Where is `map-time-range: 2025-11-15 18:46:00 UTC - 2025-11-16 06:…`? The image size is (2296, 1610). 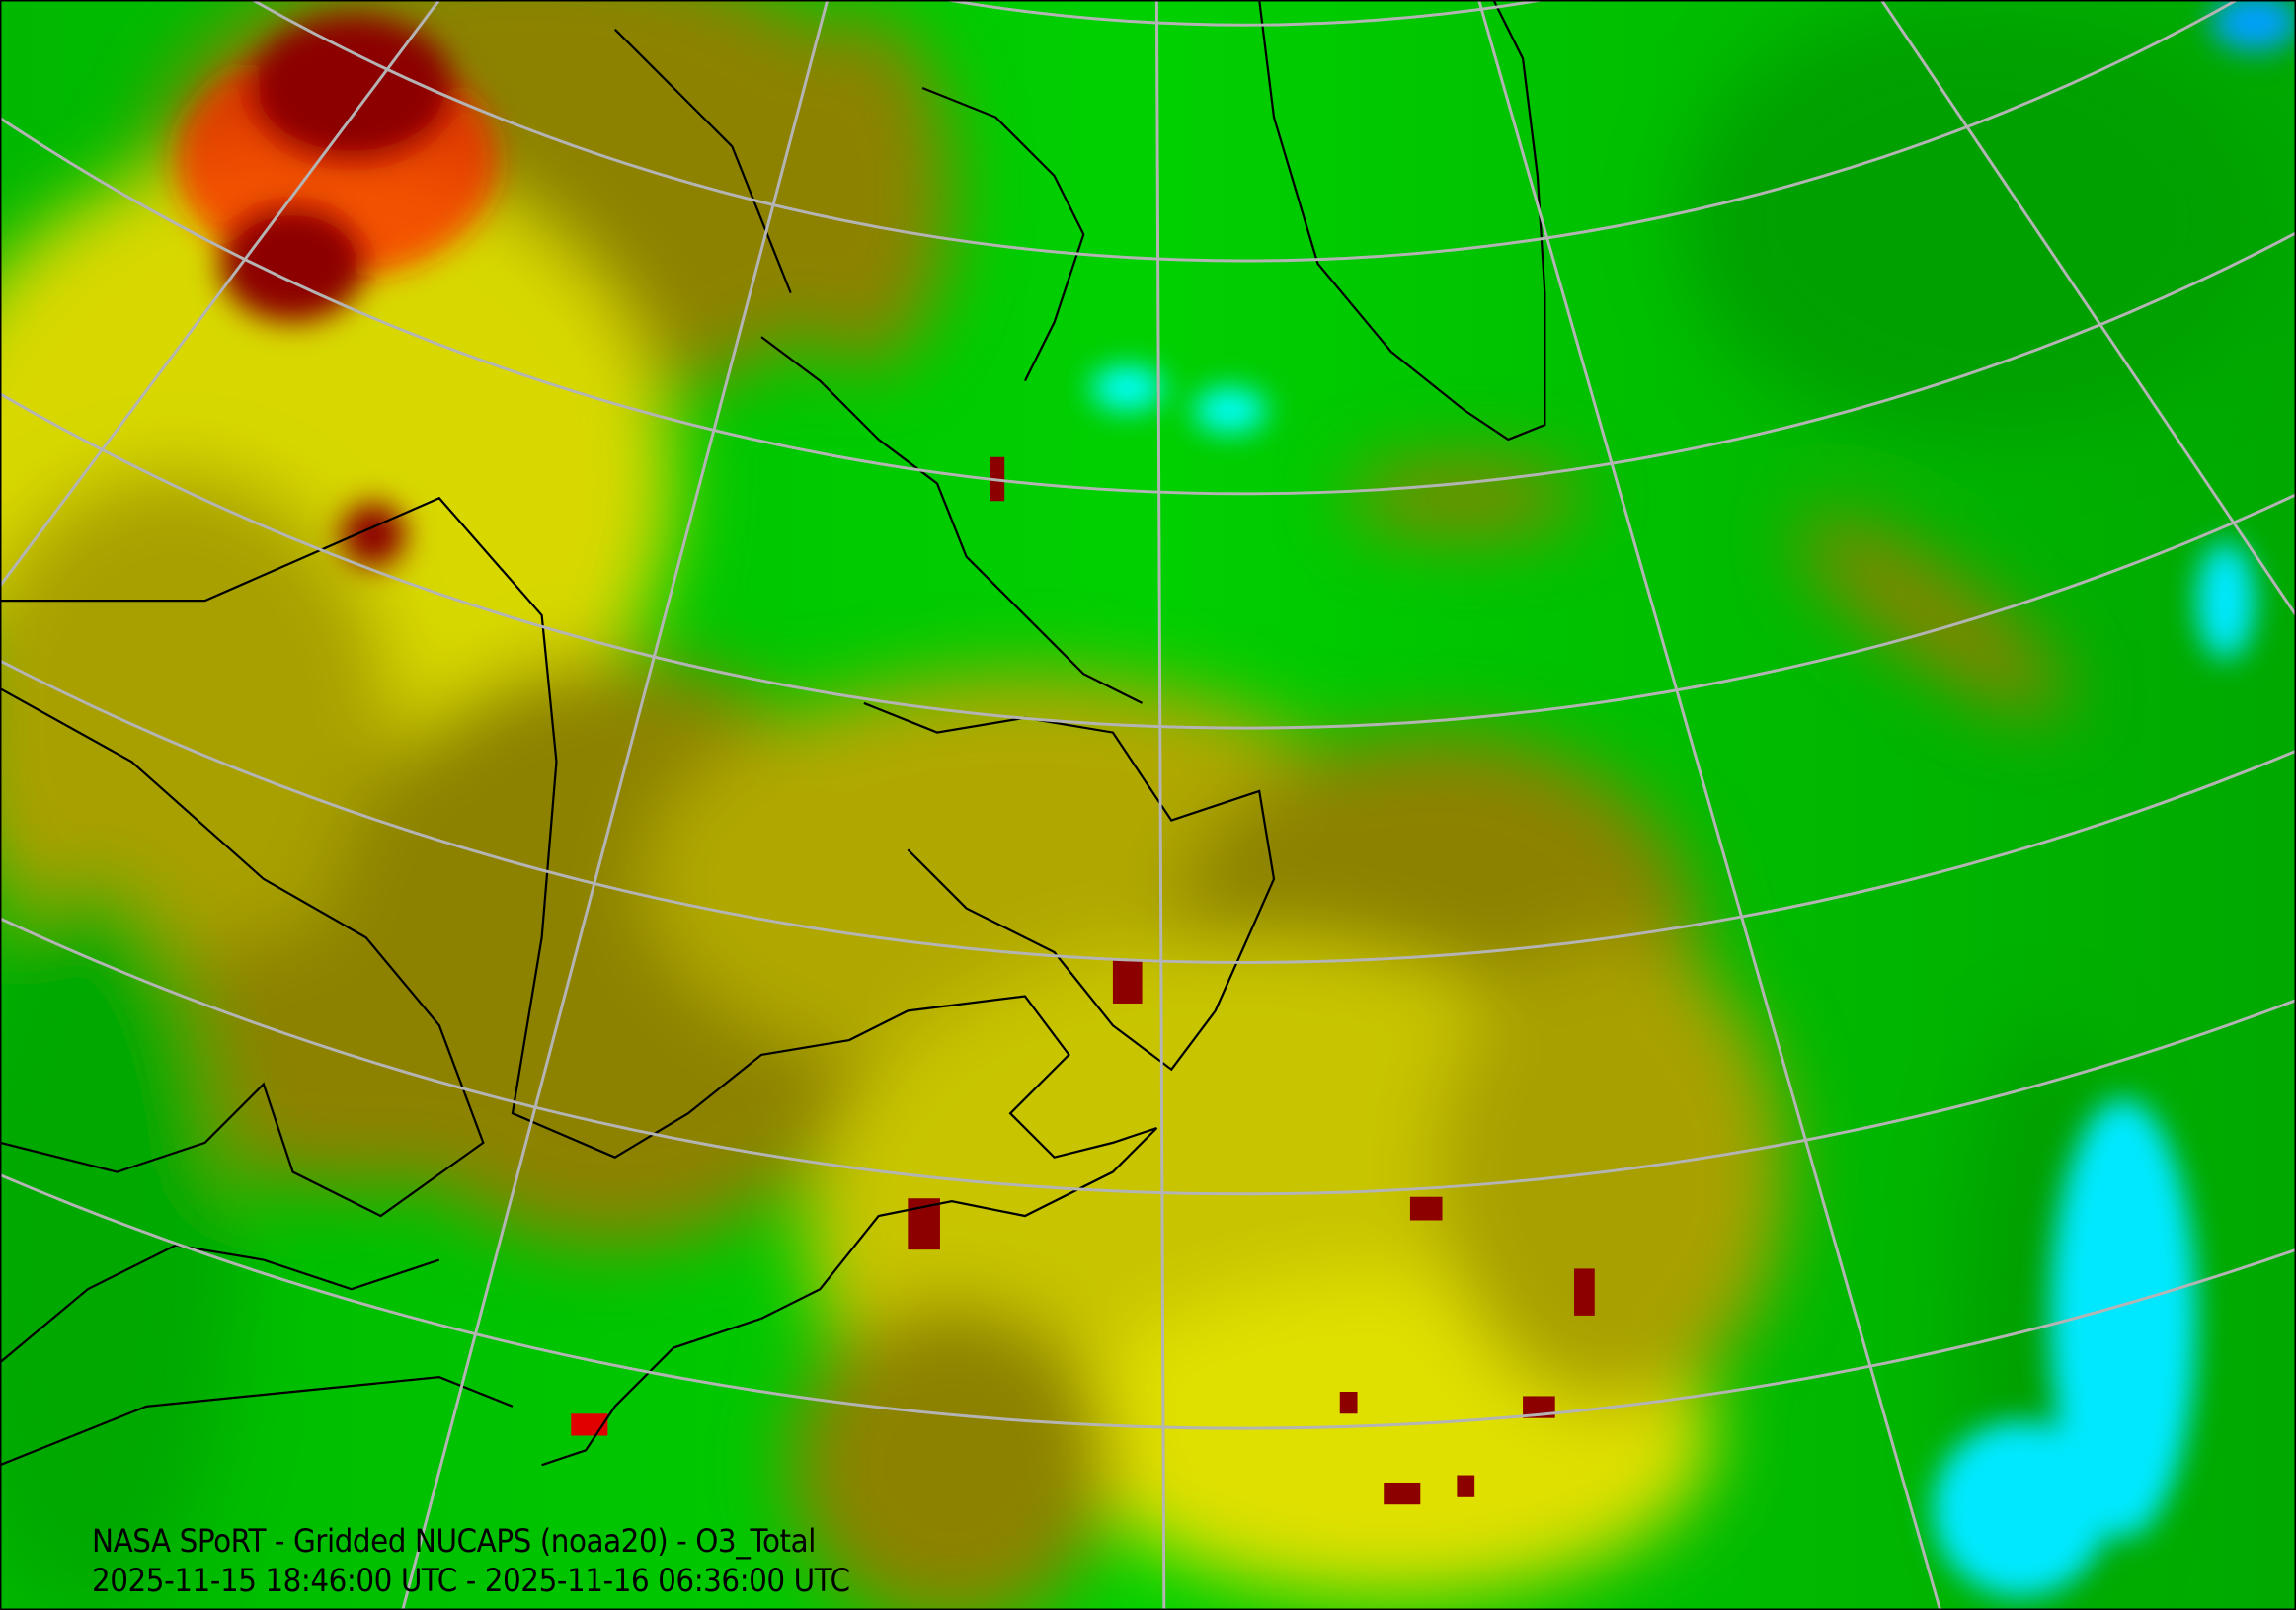
map-time-range: 2025-11-15 18:46:00 UTC - 2025-11-16 06:… is located at coordinates (471, 1580).